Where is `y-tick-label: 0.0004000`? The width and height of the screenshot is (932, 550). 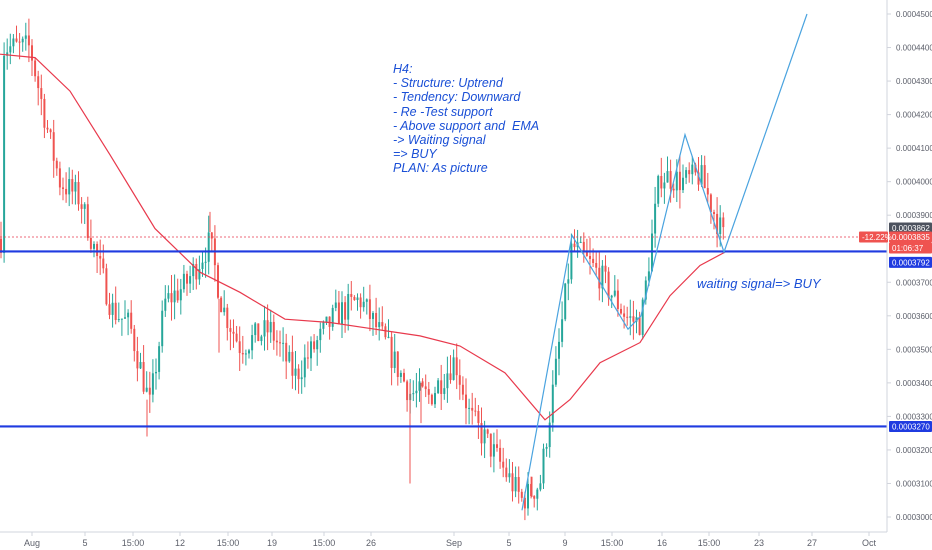 y-tick-label: 0.0004000 is located at coordinates (914, 182).